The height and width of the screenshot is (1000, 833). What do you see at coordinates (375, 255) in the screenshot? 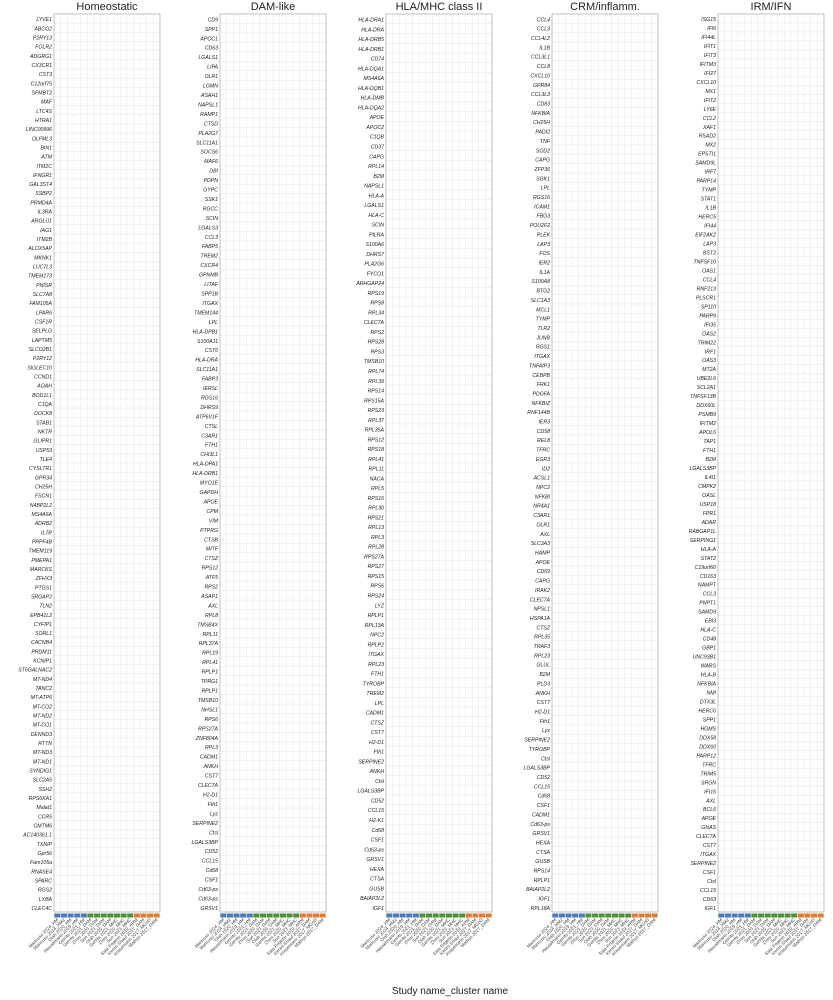
I see `gene-label: DHRS7` at bounding box center [375, 255].